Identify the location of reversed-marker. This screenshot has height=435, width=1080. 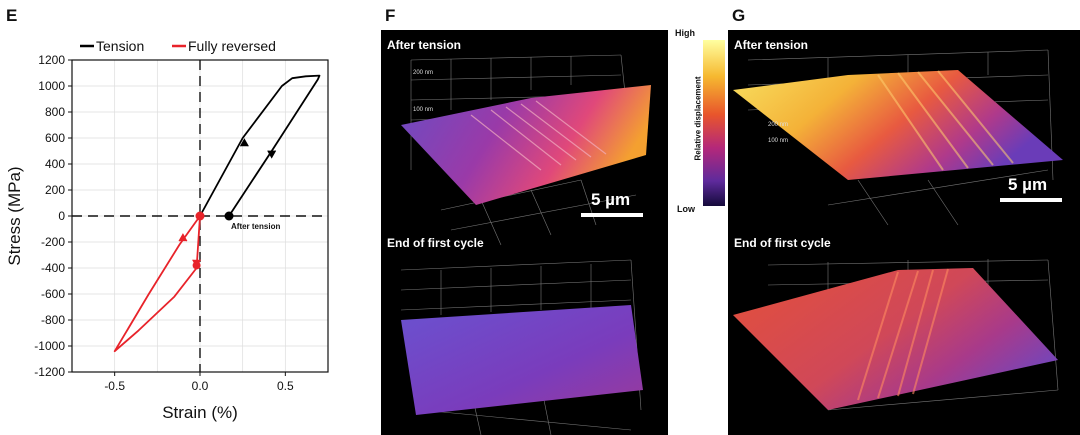
(196, 265).